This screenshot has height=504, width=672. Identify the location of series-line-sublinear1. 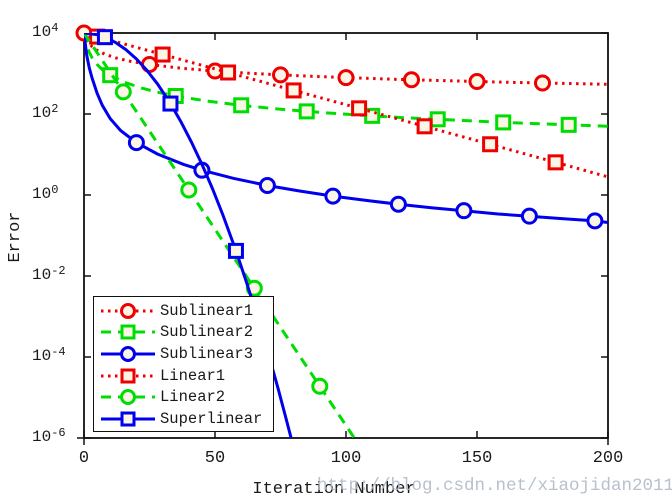
(346, 59).